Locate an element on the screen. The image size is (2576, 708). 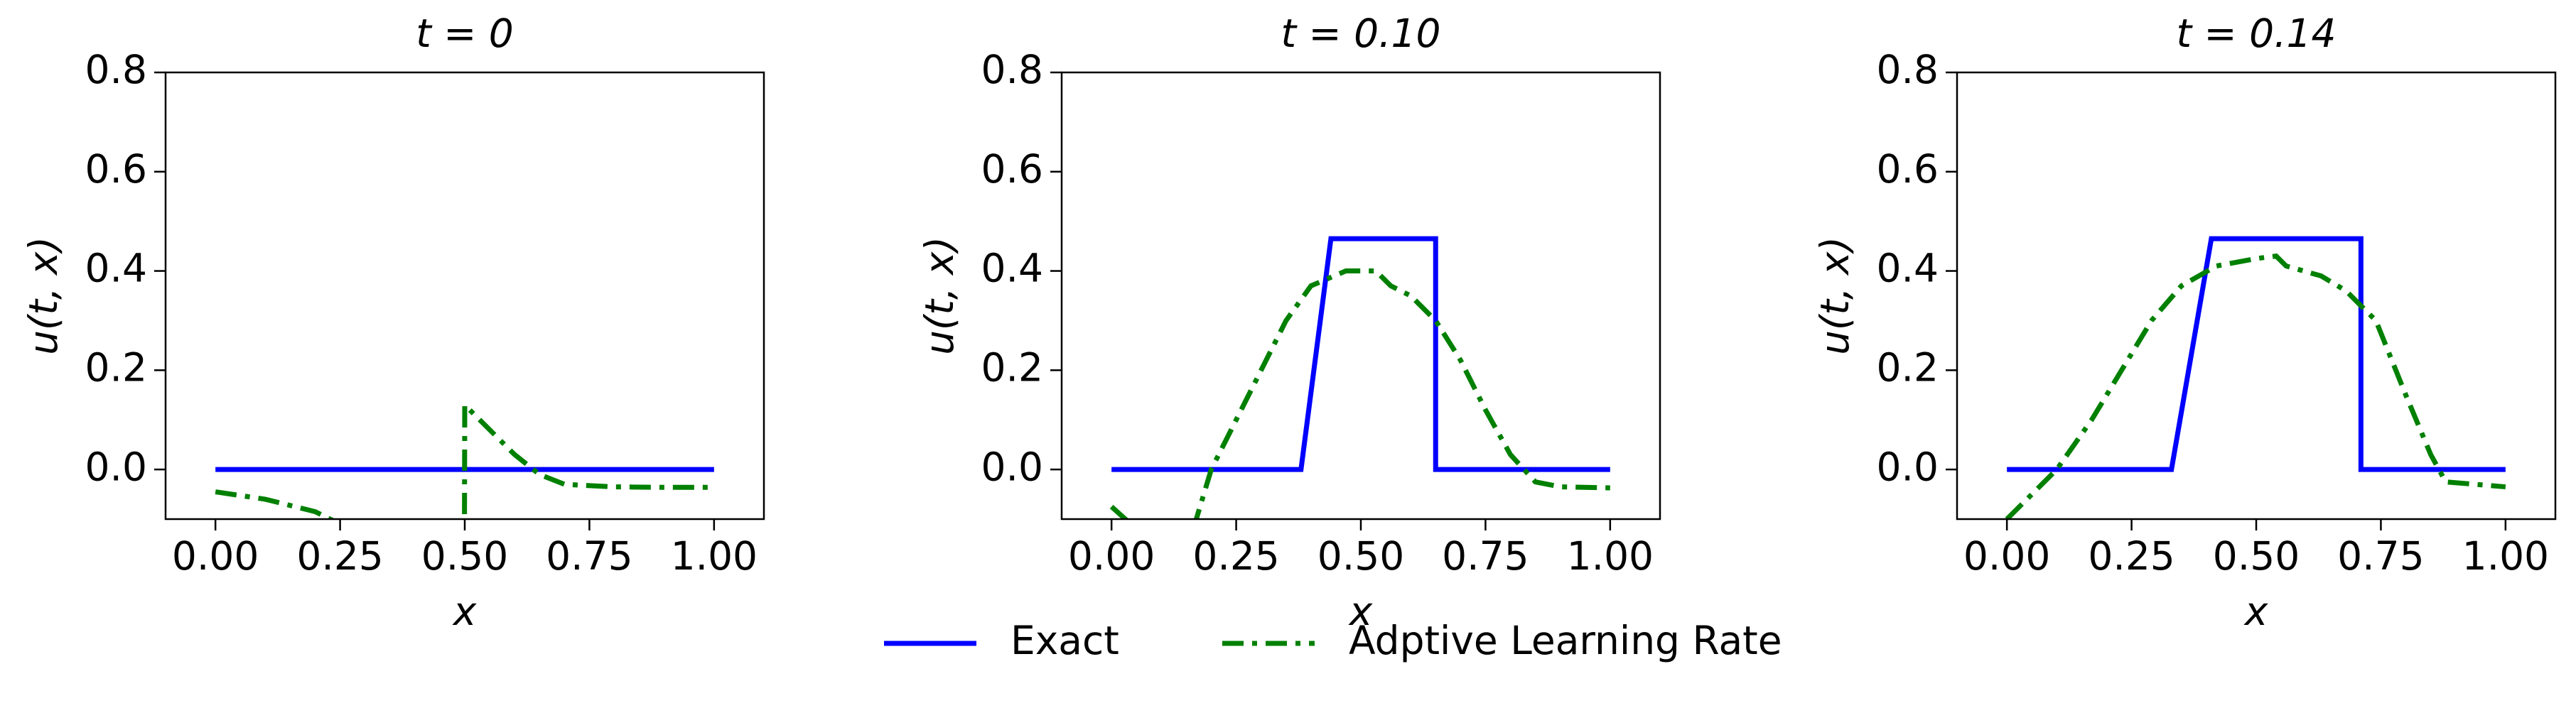
chart-title: t = 0.10 is located at coordinates (1360, 33).